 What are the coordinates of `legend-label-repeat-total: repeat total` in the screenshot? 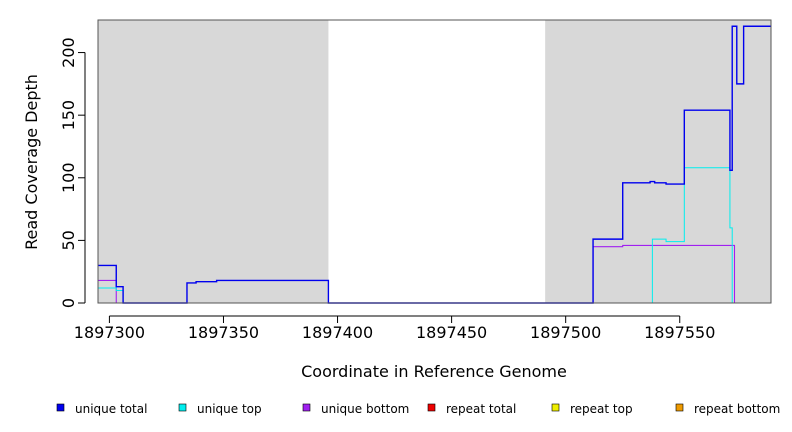 It's located at (481, 409).